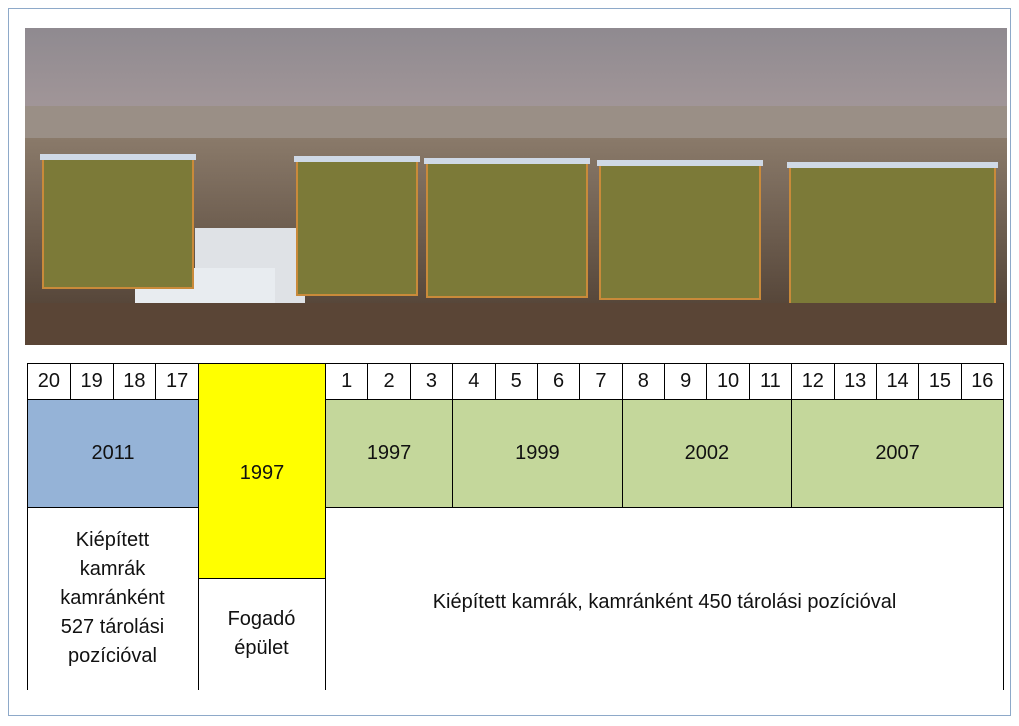  What do you see at coordinates (982, 381) in the screenshot?
I see `number-cell: 16` at bounding box center [982, 381].